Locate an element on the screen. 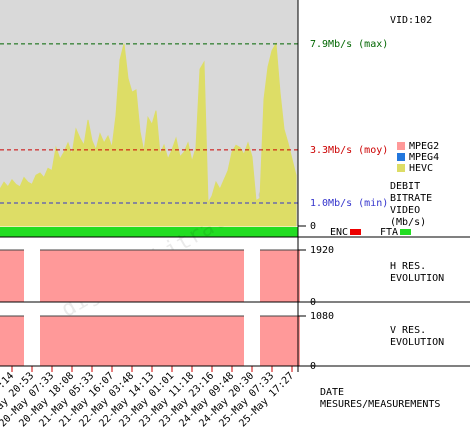 The image size is (470, 430). panel-title: EVOLUTION is located at coordinates (417, 278).